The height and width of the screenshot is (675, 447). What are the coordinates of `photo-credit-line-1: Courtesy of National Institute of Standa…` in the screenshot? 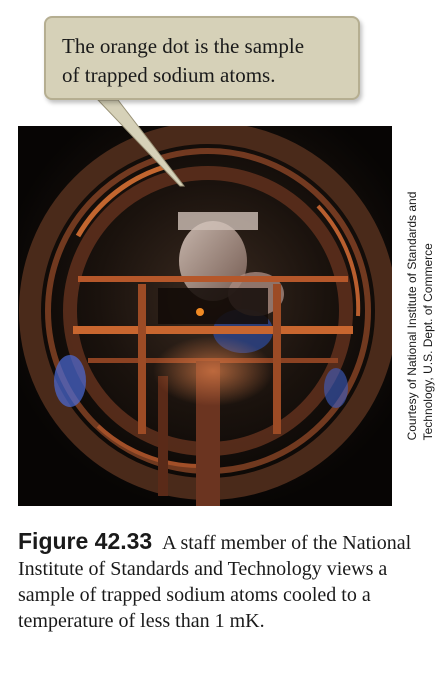 It's located at (412, 316).